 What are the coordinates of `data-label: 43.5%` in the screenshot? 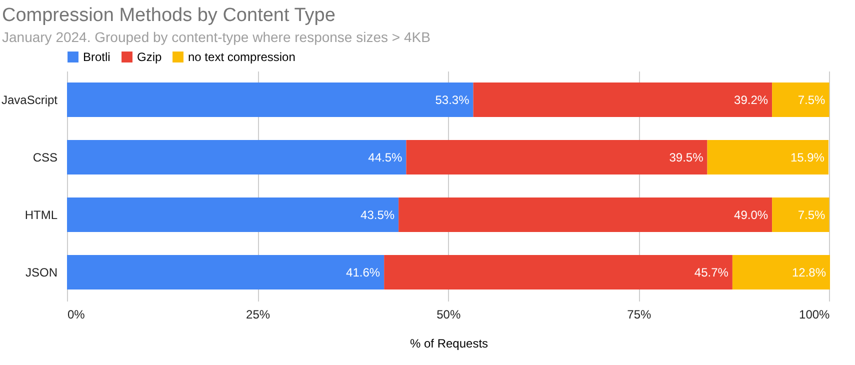 It's located at (377, 215).